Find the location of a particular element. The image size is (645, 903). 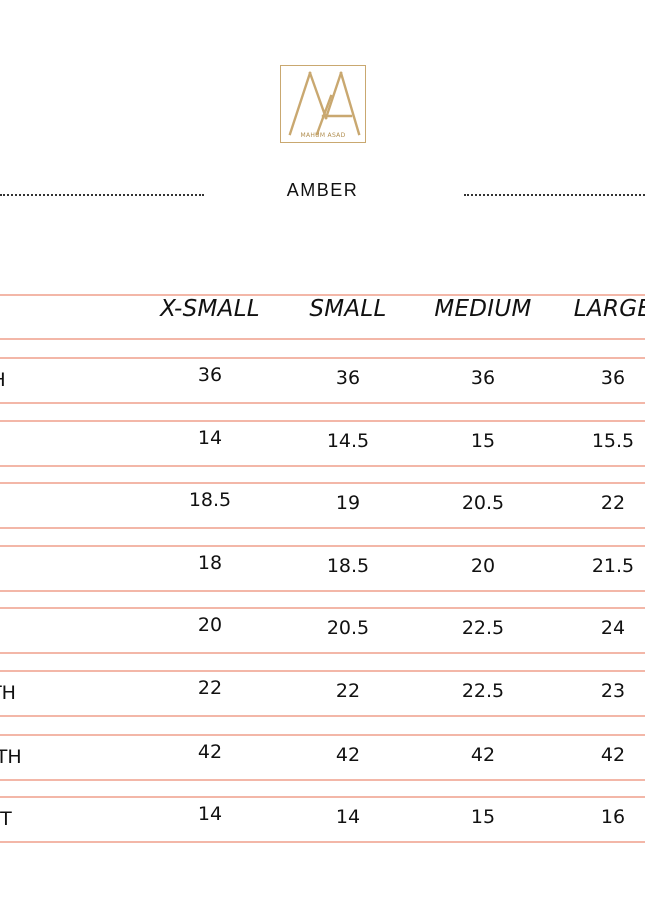

row-label: NGTH is located at coordinates (11, 757).